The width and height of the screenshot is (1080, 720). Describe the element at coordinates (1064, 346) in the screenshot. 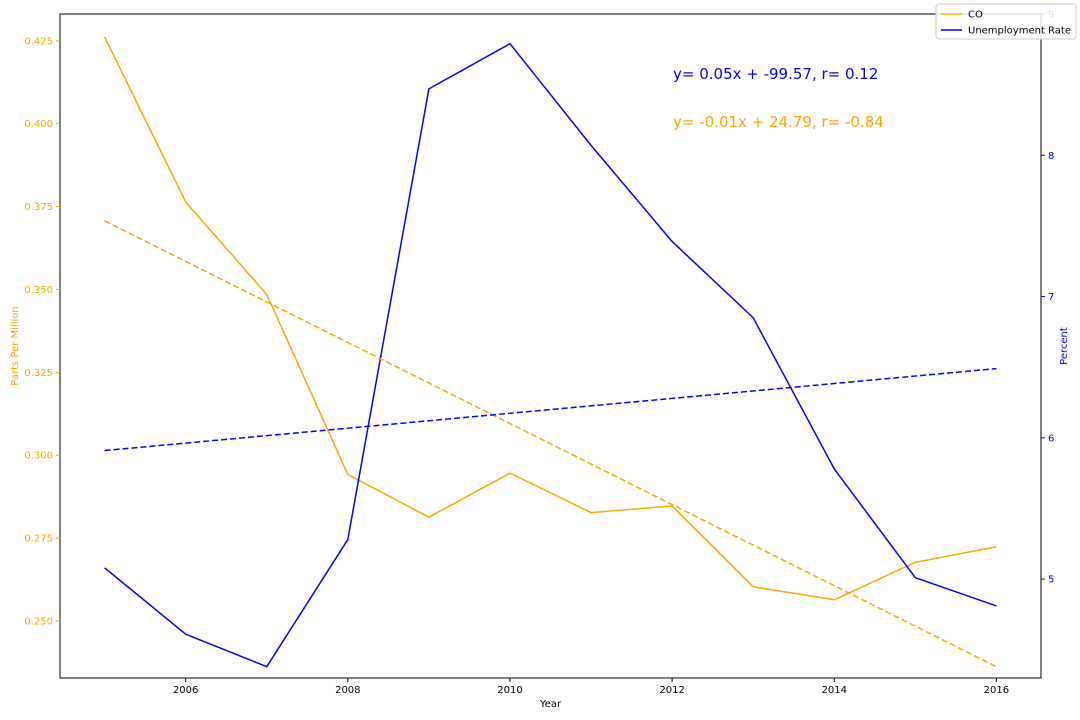

I see `y-right-axis-label: Percent` at that location.